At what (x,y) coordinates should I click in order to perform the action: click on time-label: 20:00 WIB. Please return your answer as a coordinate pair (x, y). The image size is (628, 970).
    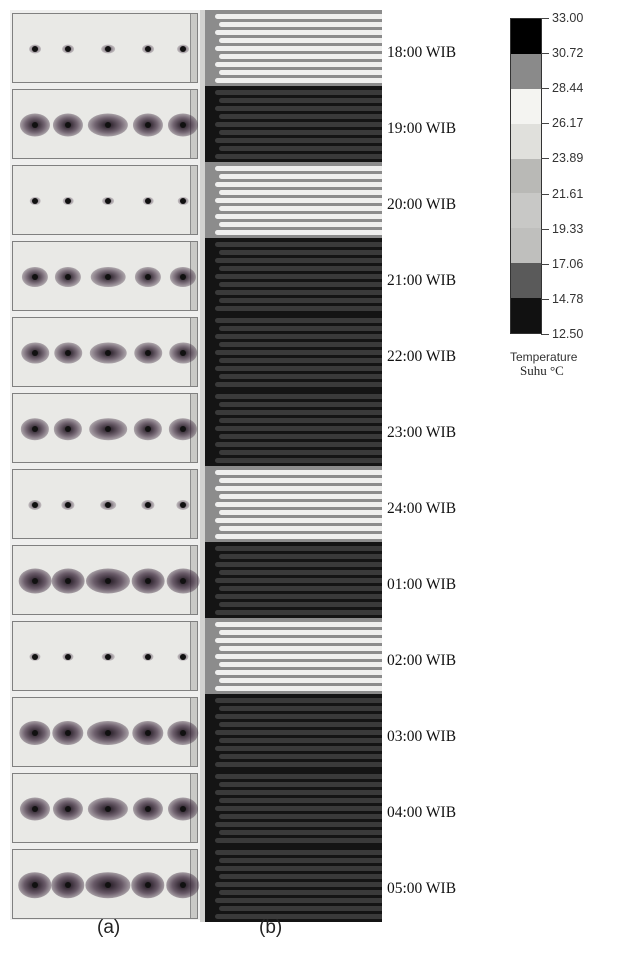
    Looking at the image, I should click on (422, 204).